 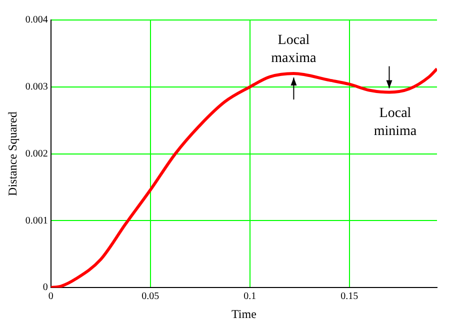 What do you see at coordinates (294, 49) in the screenshot?
I see `annotation: Local maxima` at bounding box center [294, 49].